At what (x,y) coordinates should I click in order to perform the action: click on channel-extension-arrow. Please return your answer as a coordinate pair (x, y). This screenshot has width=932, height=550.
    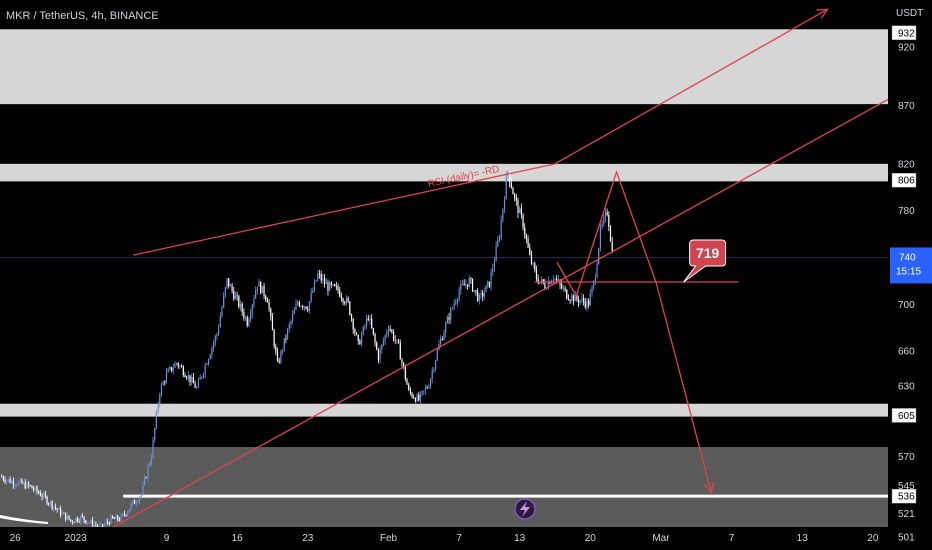
    Looking at the image, I should click on (691, 86).